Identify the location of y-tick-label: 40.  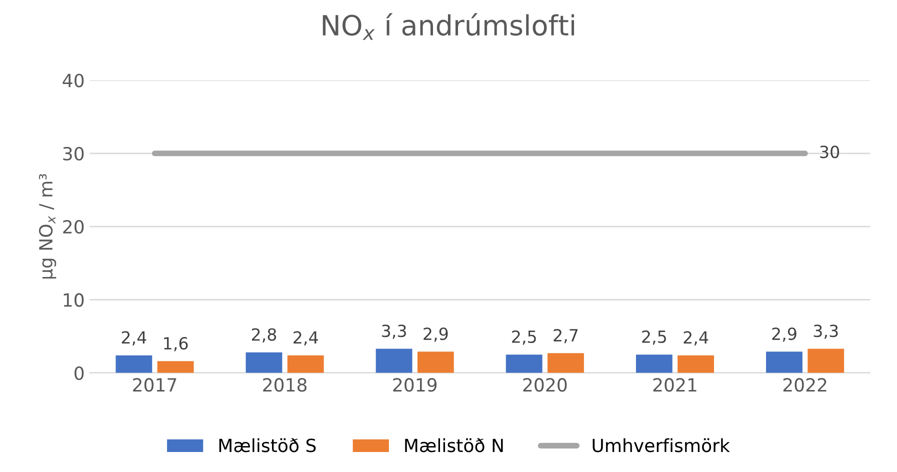
(73, 81).